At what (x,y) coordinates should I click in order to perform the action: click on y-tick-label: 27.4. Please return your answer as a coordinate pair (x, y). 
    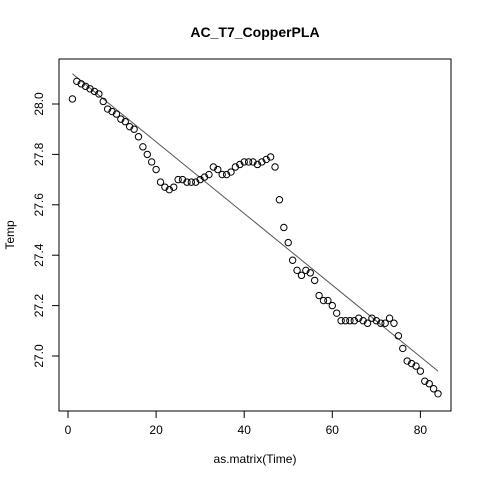
    Looking at the image, I should click on (39, 255).